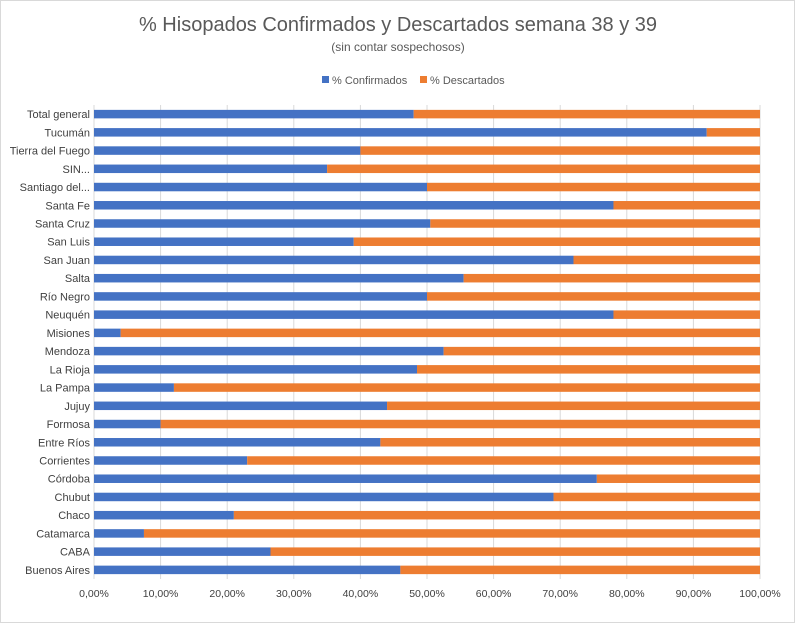  What do you see at coordinates (67, 133) in the screenshot?
I see `category-label: Tucumán` at bounding box center [67, 133].